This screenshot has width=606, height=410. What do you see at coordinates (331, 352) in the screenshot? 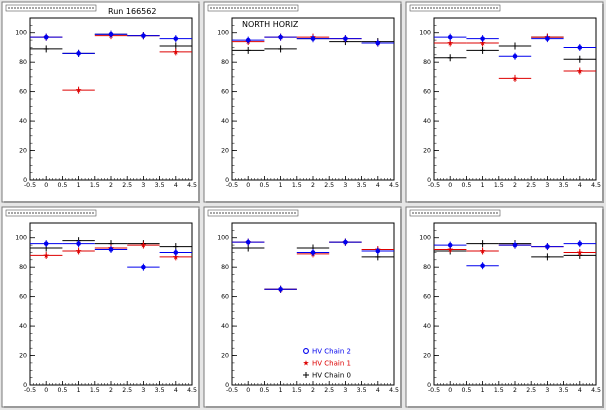
I see `legend-label: HV Chain 2` at bounding box center [331, 352].